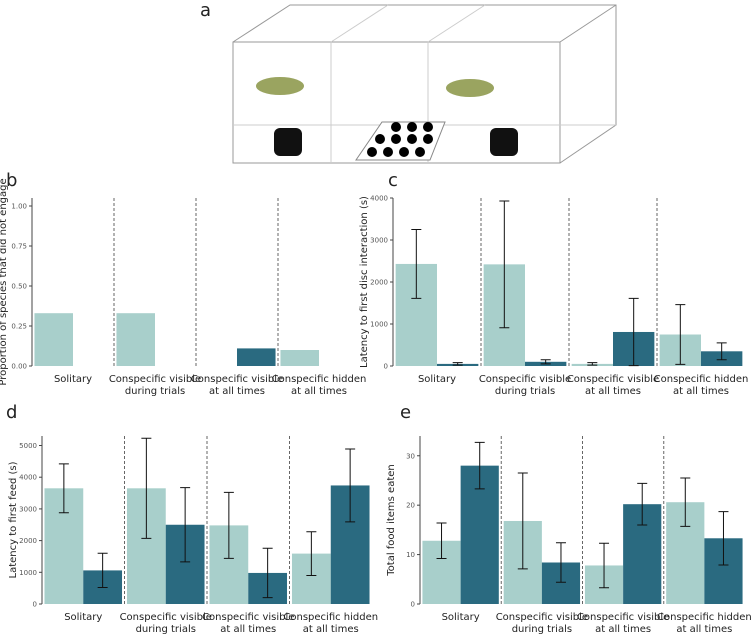 This screenshot has height=638, width=752. I want to click on tank-edge, so click(588, 23).